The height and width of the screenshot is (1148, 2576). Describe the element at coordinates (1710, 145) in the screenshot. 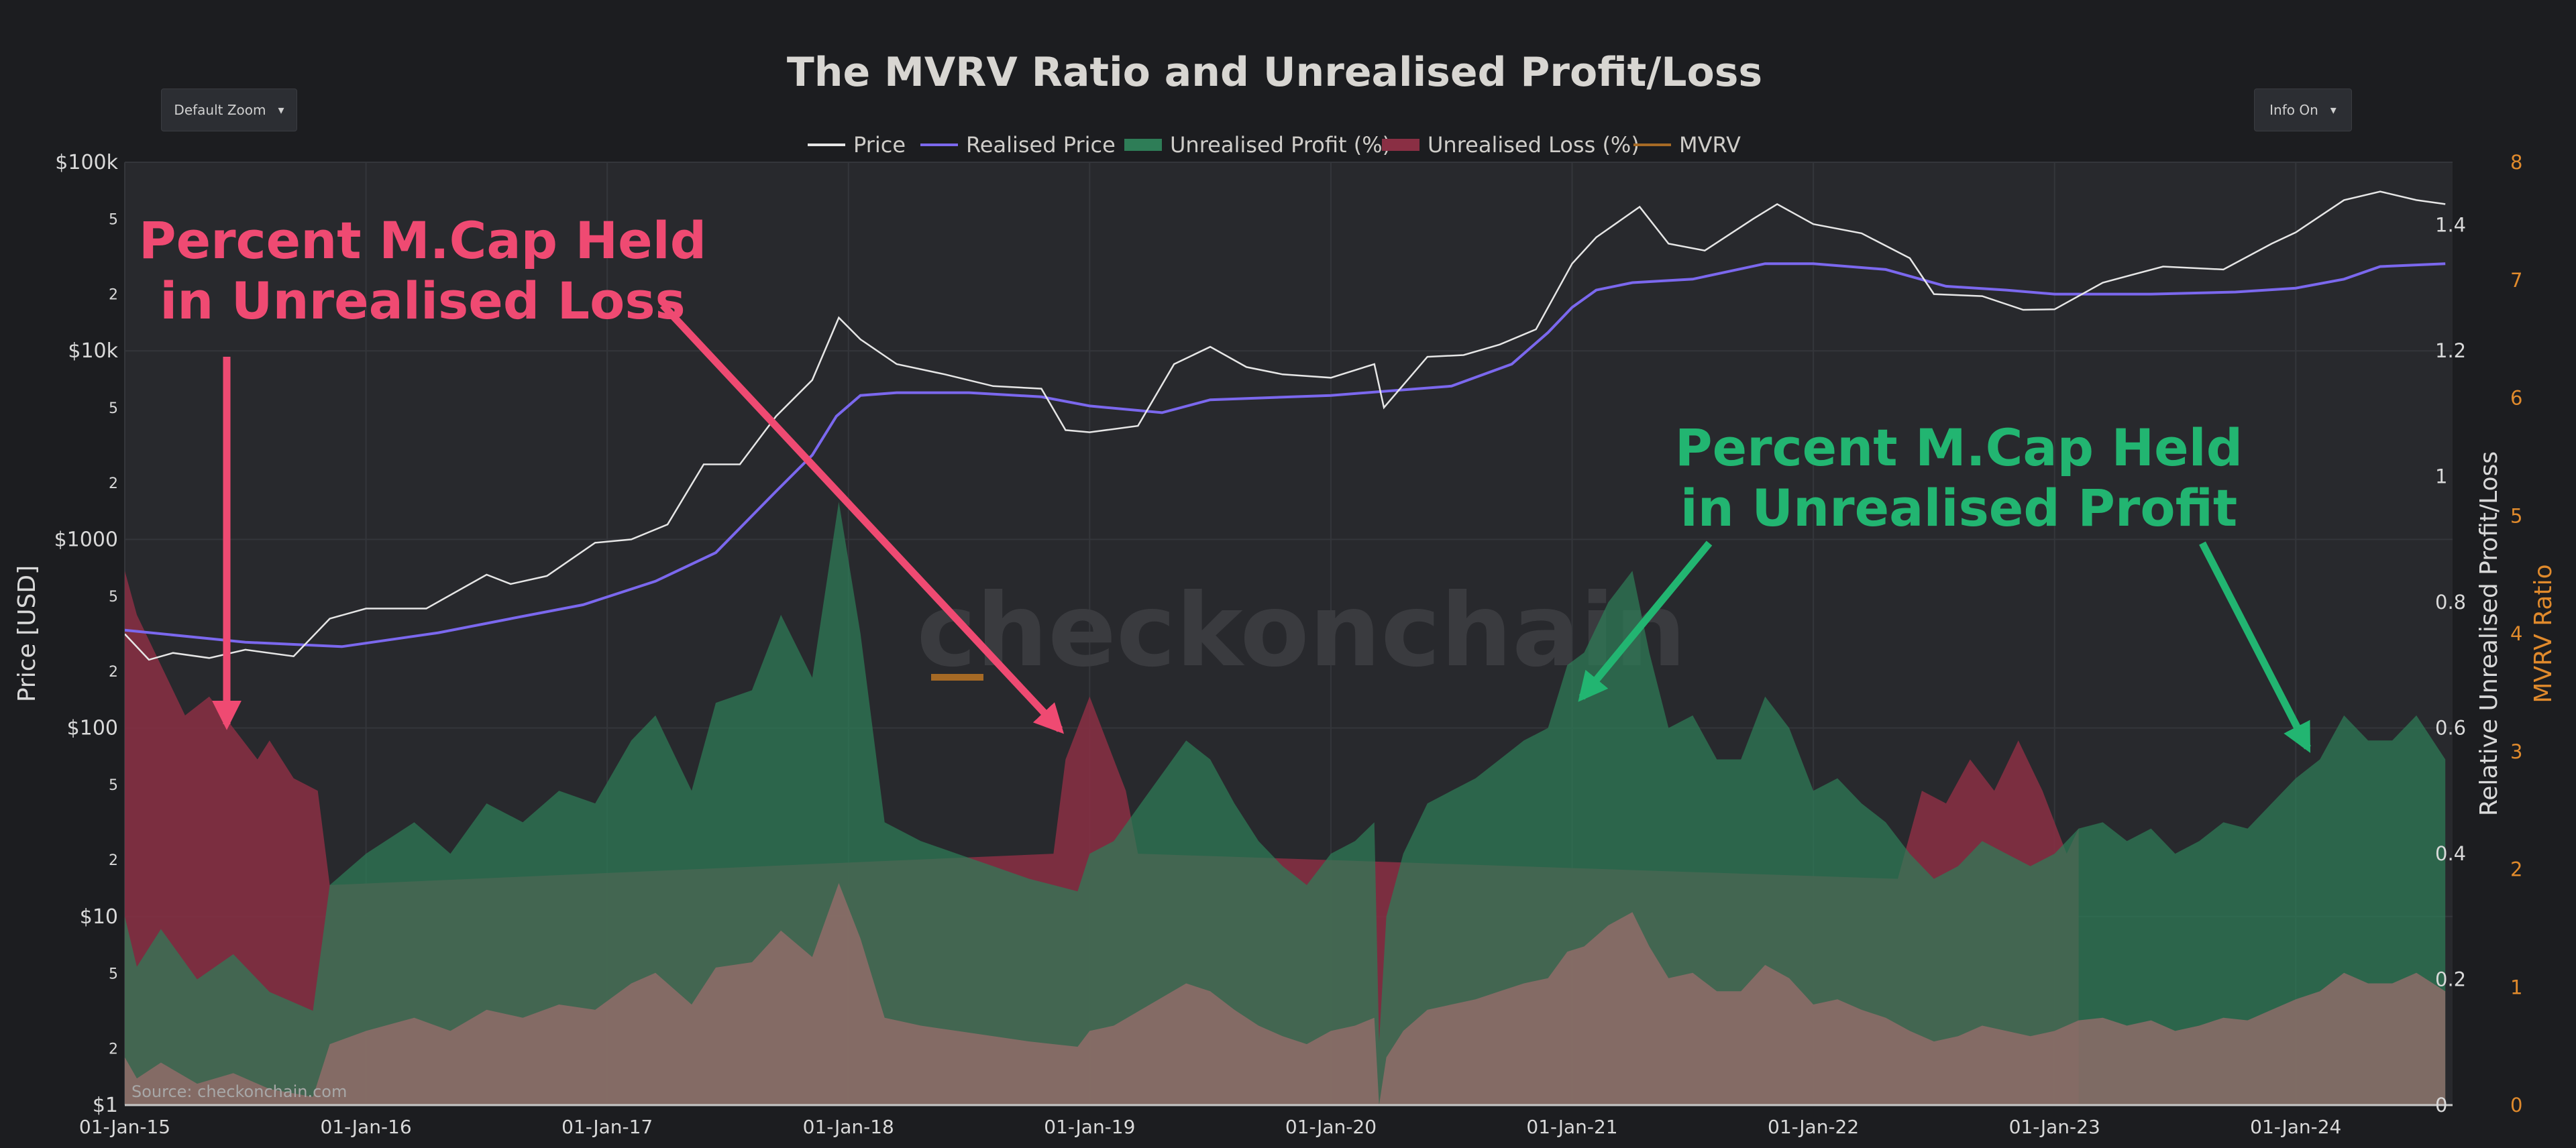

I see `legend-label: MVRV` at that location.